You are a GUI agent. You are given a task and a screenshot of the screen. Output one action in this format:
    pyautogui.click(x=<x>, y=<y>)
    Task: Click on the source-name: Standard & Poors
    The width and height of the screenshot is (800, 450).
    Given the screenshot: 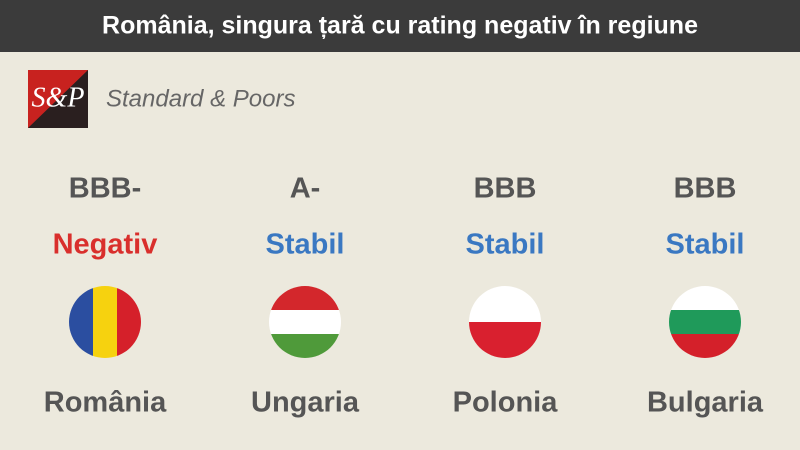 What is the action you would take?
    pyautogui.click(x=200, y=98)
    